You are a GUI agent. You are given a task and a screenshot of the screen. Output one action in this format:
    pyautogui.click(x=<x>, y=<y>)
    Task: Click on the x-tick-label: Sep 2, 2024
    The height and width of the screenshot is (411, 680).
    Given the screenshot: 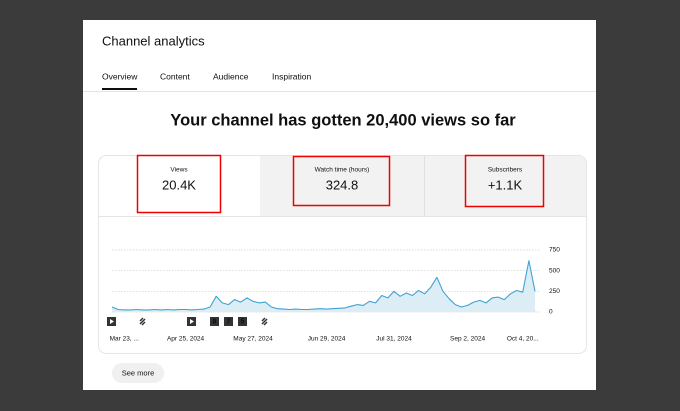 What is the action you would take?
    pyautogui.click(x=467, y=339)
    